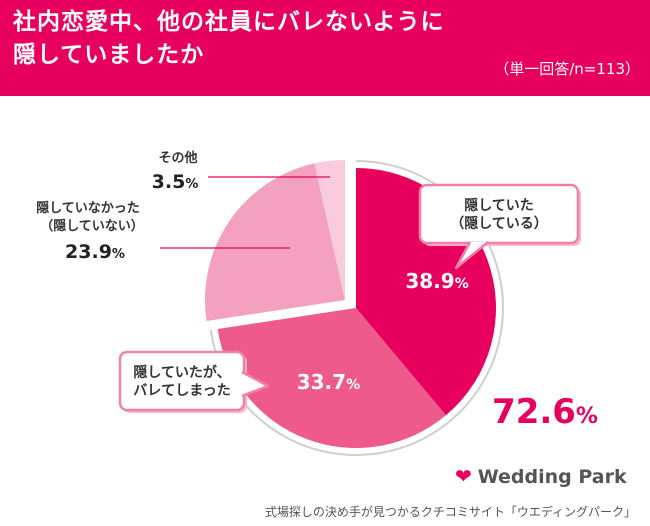  I want to click on value-not-hid: 23.9%, so click(95, 252).